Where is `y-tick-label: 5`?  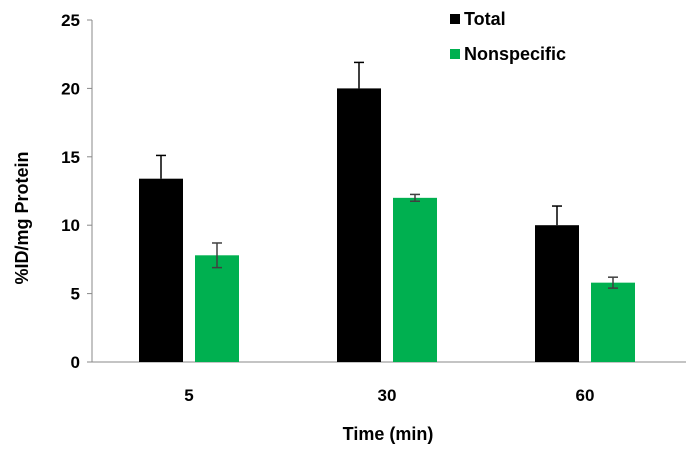
y-tick-label: 5 is located at coordinates (75, 294).